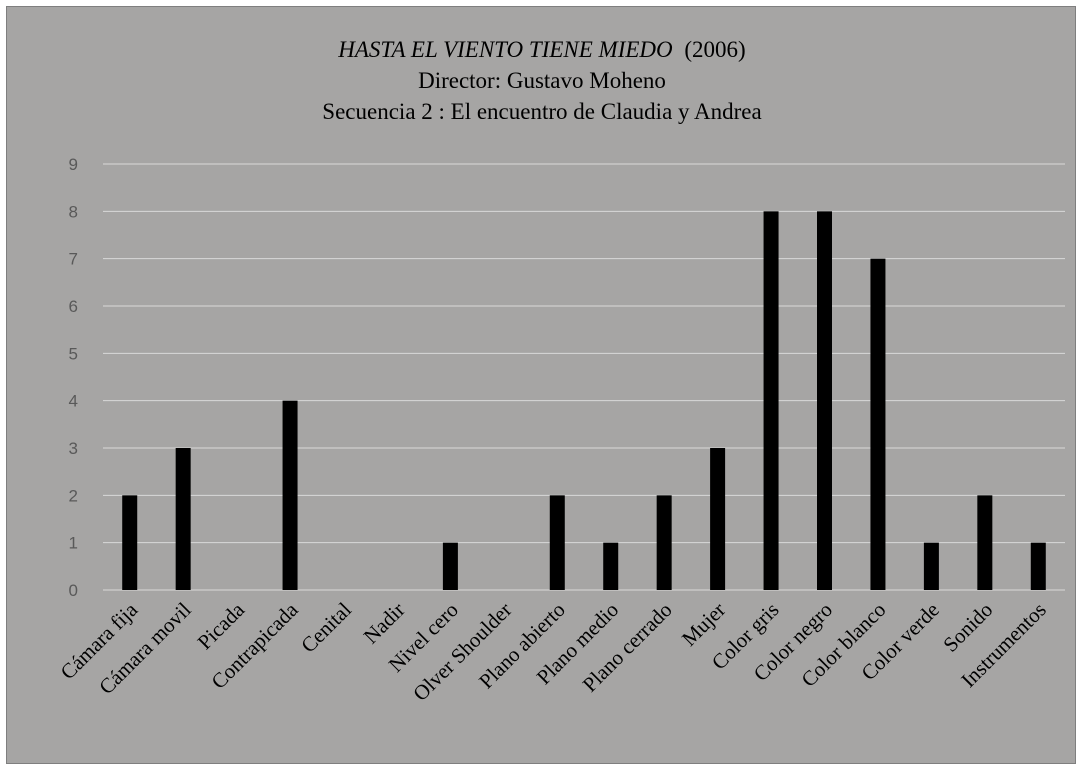 The height and width of the screenshot is (772, 1084). I want to click on chart-title-line-1: HASTA EL VIENTO TIENE MIEDO (2006), so click(541, 49).